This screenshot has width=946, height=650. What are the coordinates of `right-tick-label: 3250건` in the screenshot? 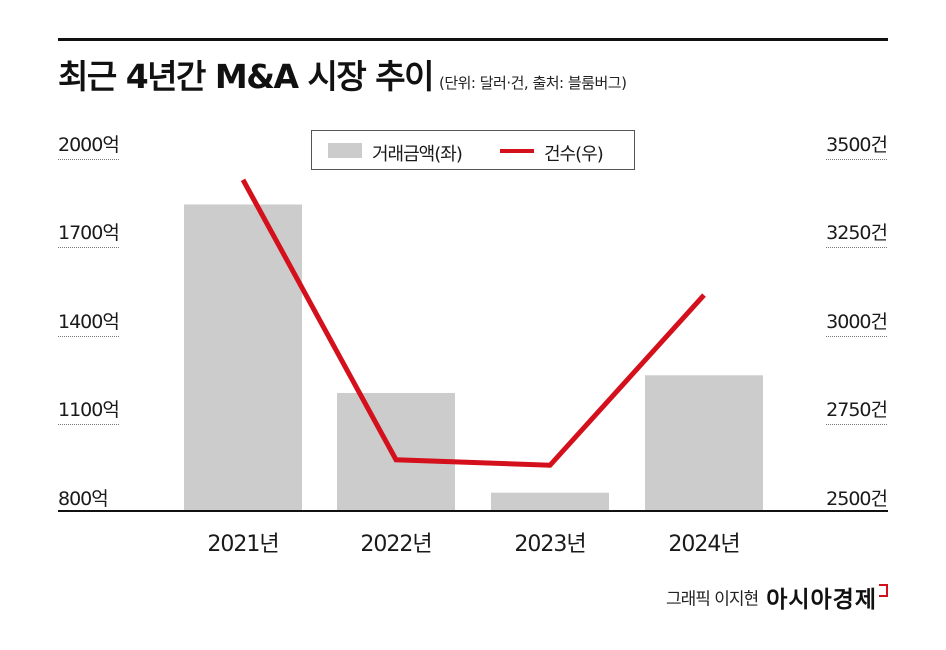 It's located at (857, 233).